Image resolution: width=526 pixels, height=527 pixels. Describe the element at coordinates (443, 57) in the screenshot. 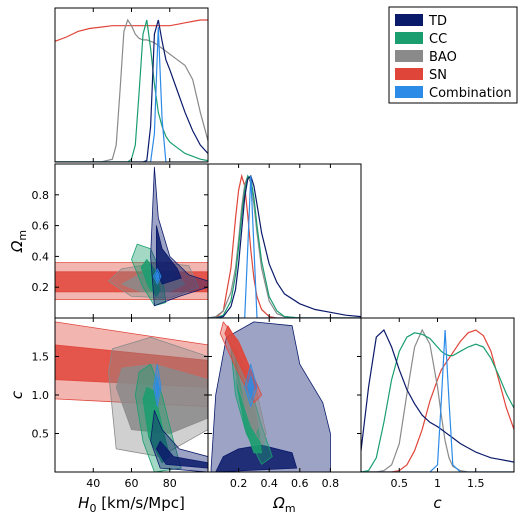

I see `legend-label-bao: BAO` at that location.